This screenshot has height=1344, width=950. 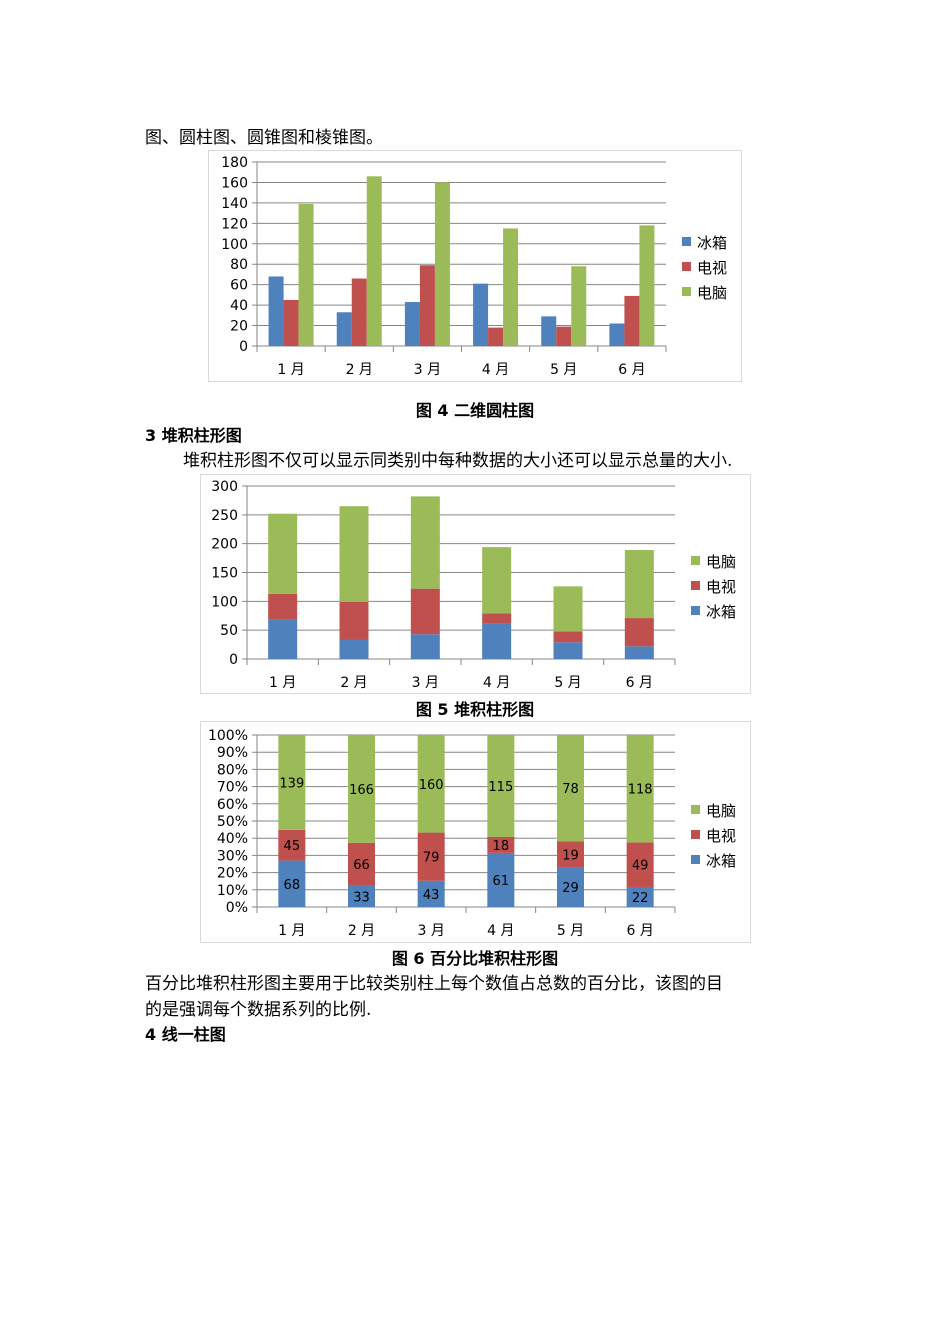 What do you see at coordinates (475, 410) in the screenshot?
I see `fig4-caption: 图 4 二维圆柱图` at bounding box center [475, 410].